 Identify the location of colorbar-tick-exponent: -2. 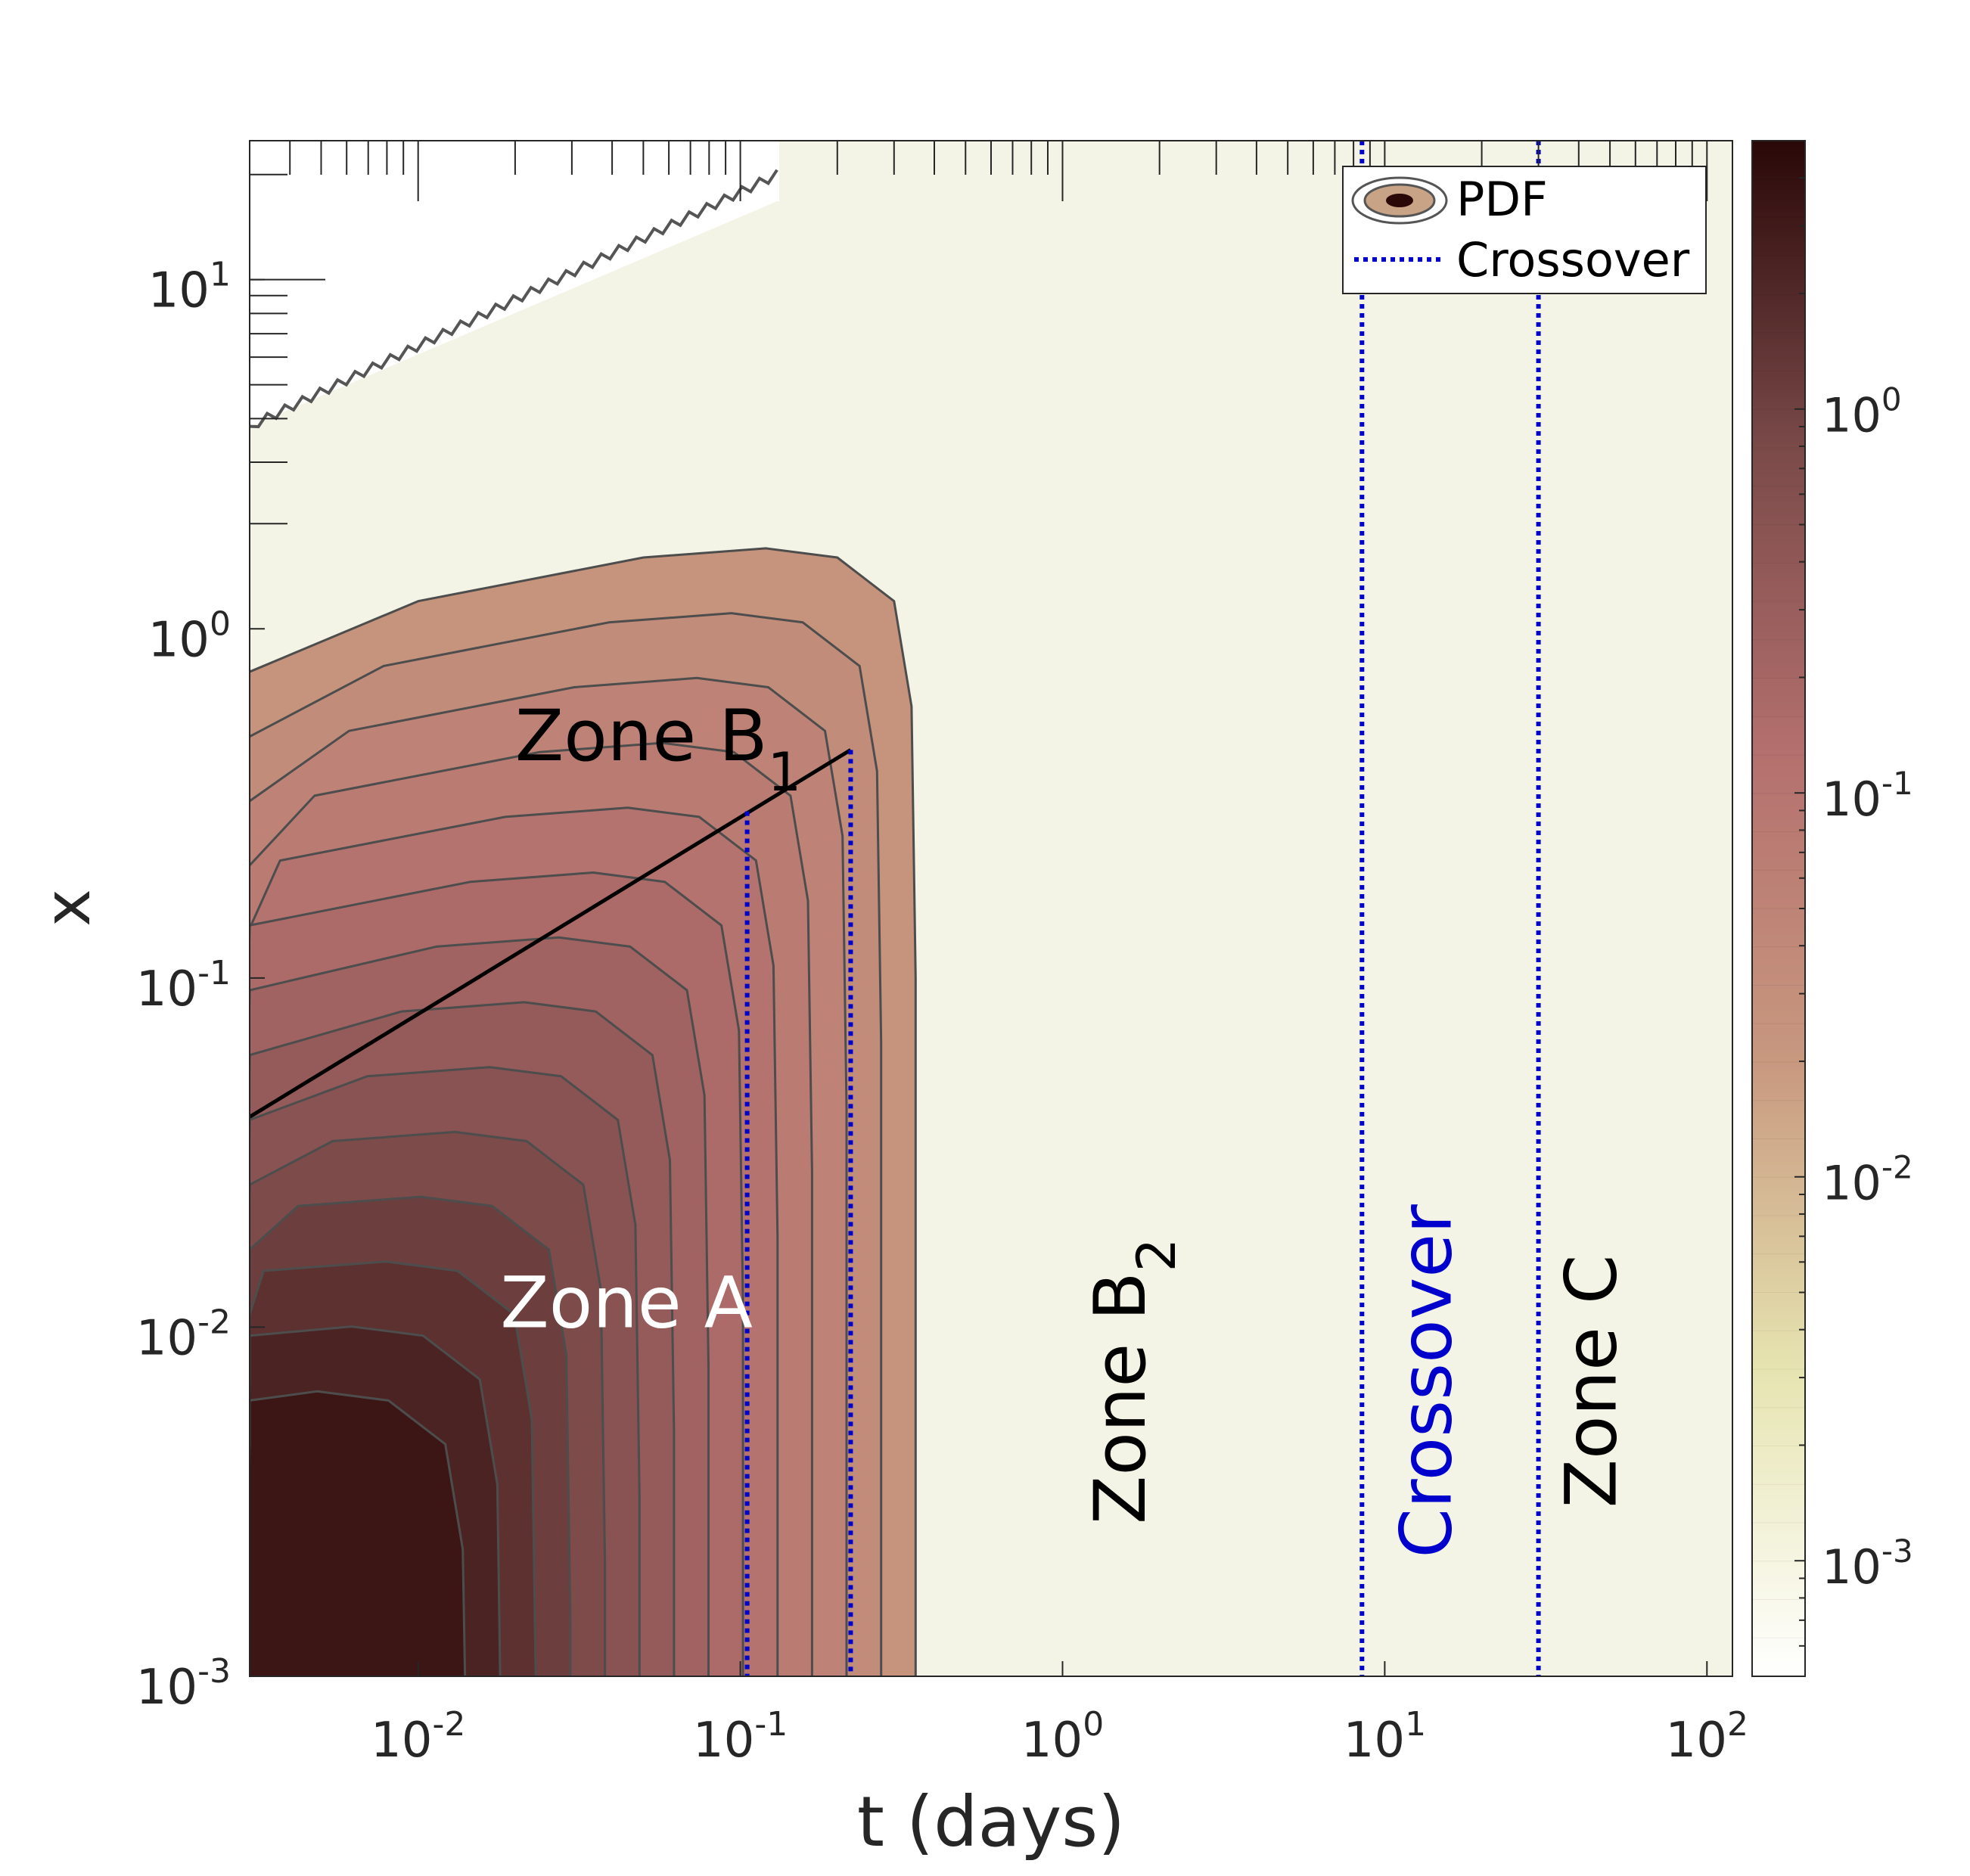
(1897, 1167).